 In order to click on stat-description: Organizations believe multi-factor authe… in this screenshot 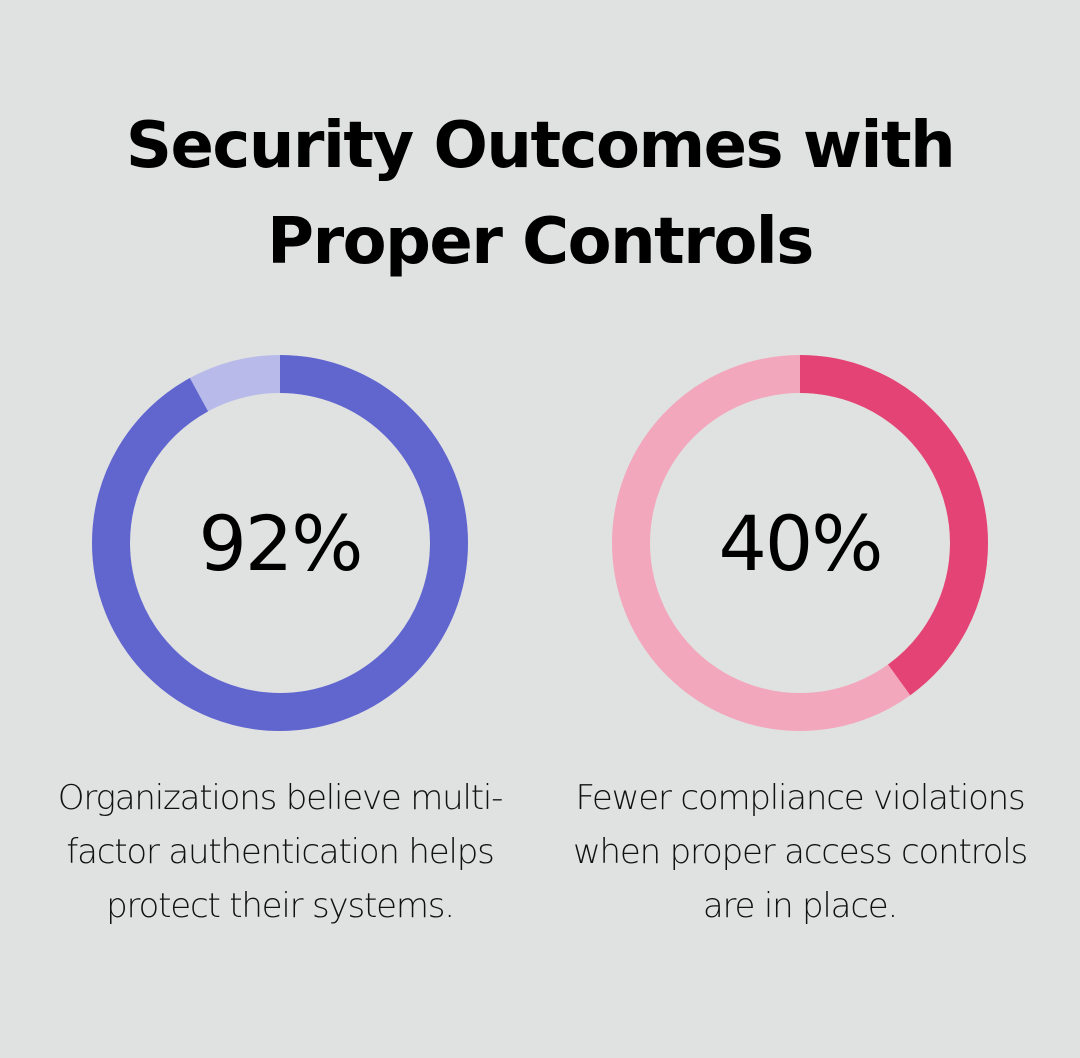, I will do `click(280, 852)`.